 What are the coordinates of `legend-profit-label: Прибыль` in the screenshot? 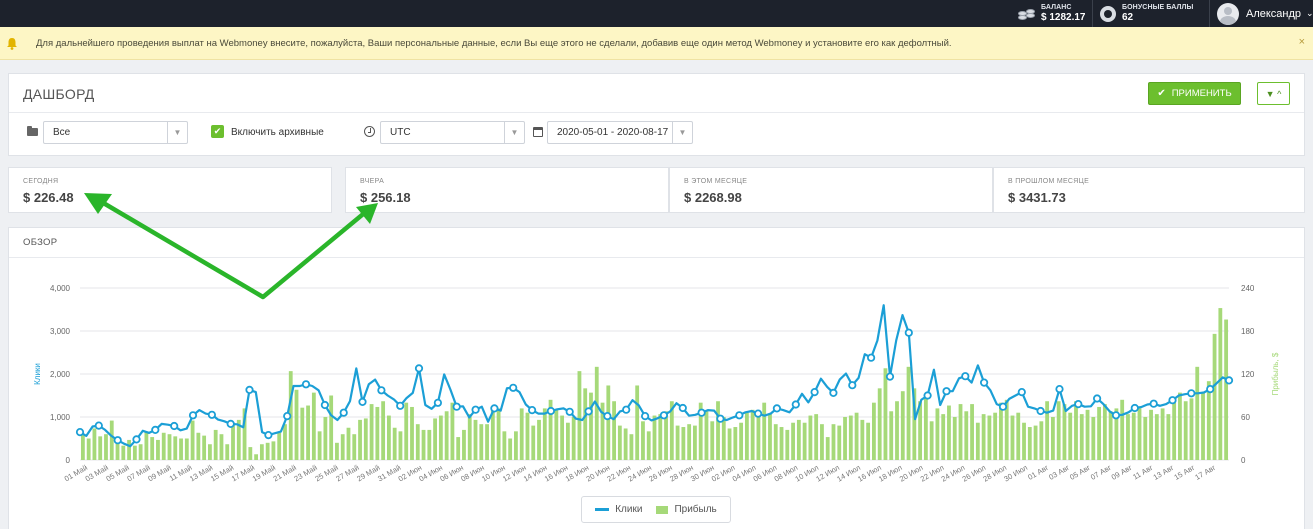 It's located at (695, 509).